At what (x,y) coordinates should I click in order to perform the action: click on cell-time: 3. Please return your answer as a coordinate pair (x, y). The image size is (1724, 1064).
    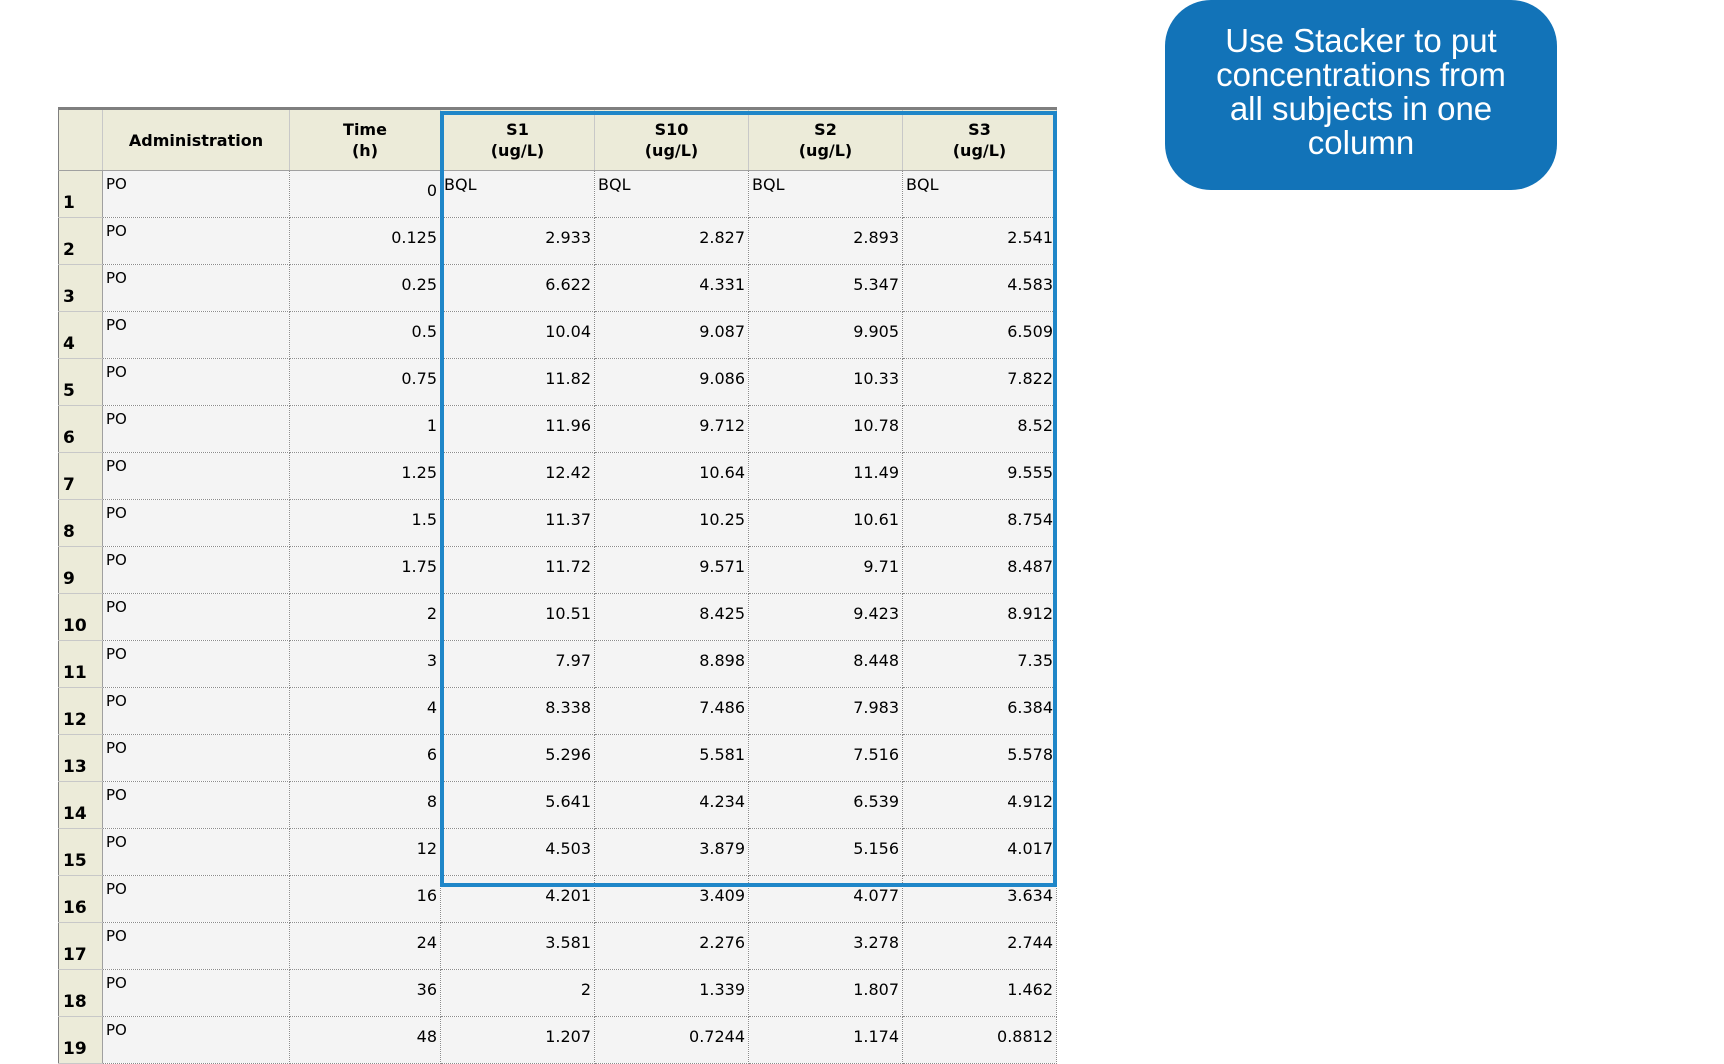
    Looking at the image, I should click on (365, 664).